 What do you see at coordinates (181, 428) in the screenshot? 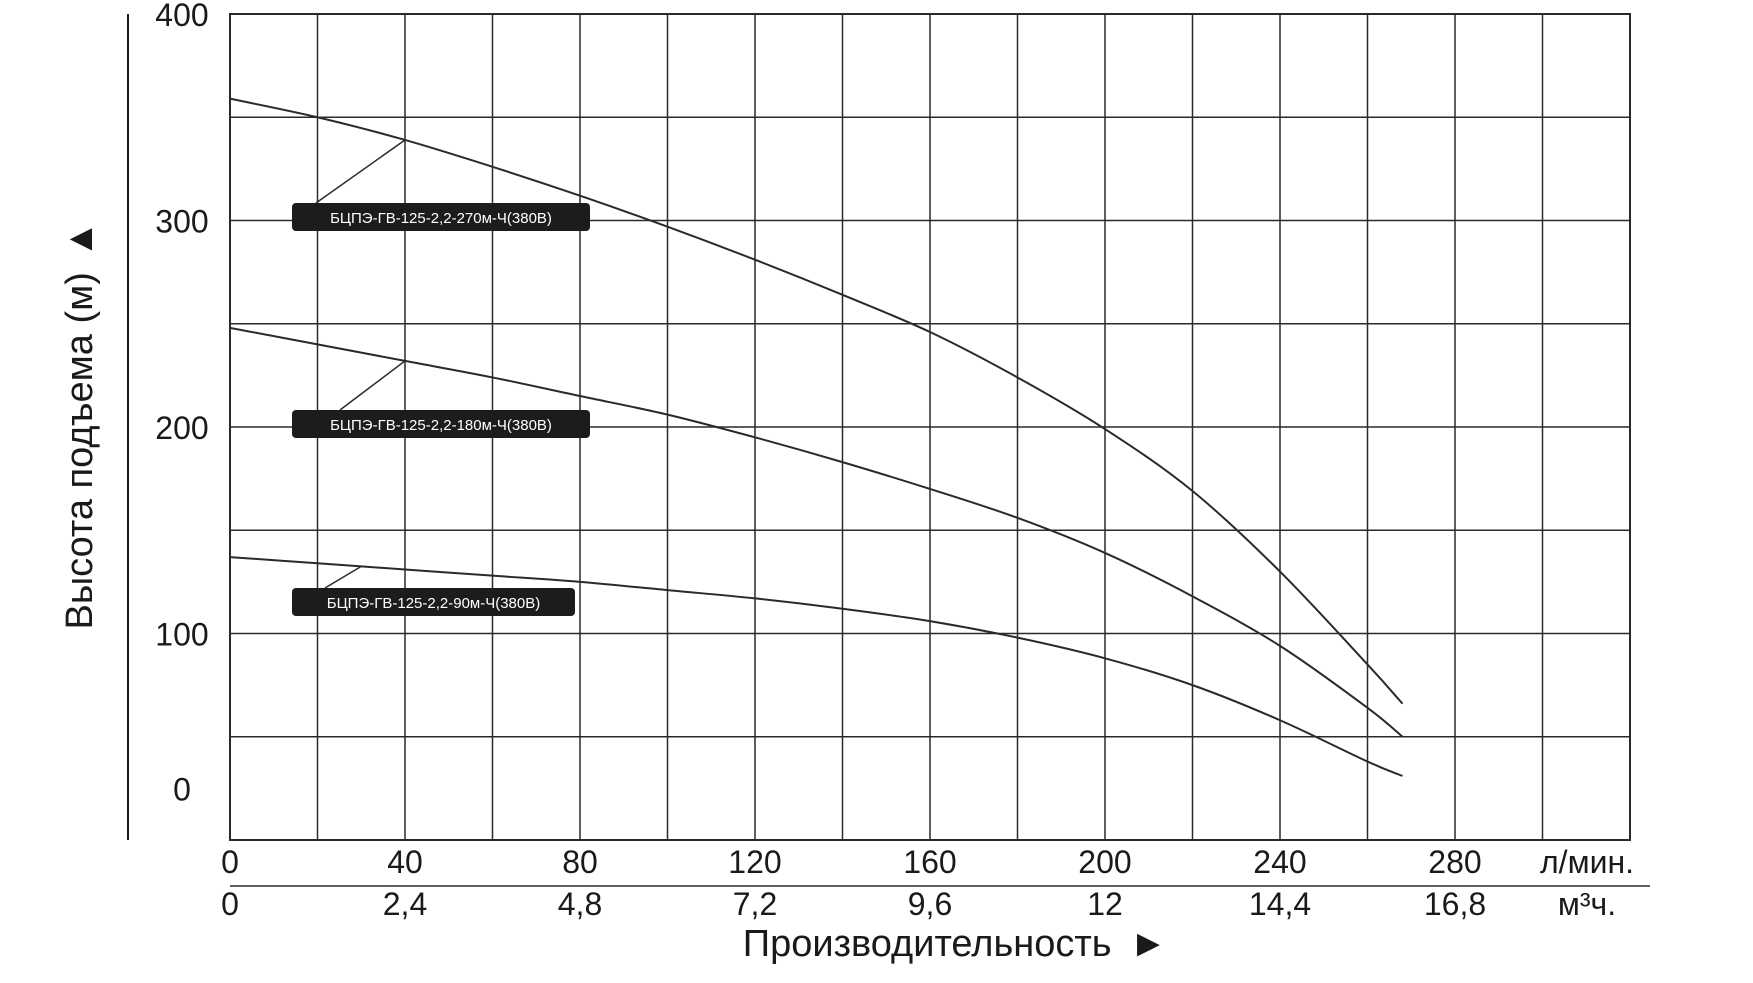
I see `y-tick-label: 200` at bounding box center [181, 428].